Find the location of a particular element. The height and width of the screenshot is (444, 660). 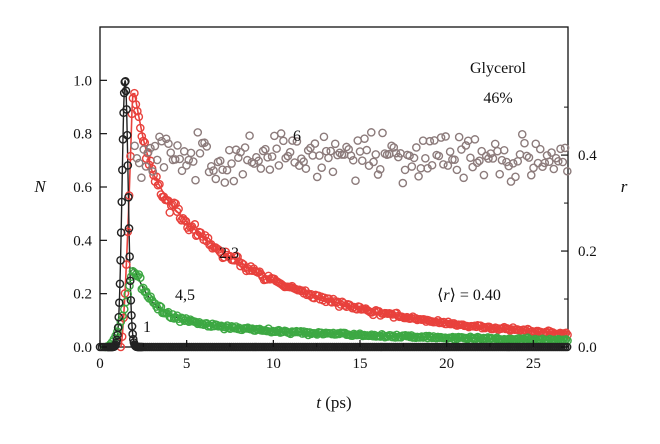

right-y-tick-label: 0.0 is located at coordinates (587, 348).